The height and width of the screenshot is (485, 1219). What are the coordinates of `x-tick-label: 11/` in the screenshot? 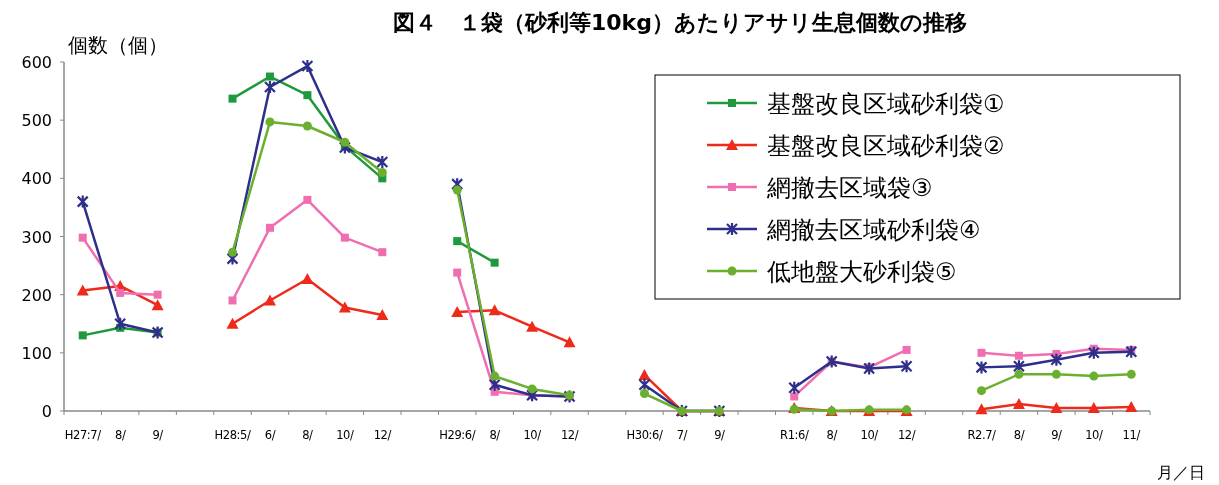 It's located at (1131, 435).